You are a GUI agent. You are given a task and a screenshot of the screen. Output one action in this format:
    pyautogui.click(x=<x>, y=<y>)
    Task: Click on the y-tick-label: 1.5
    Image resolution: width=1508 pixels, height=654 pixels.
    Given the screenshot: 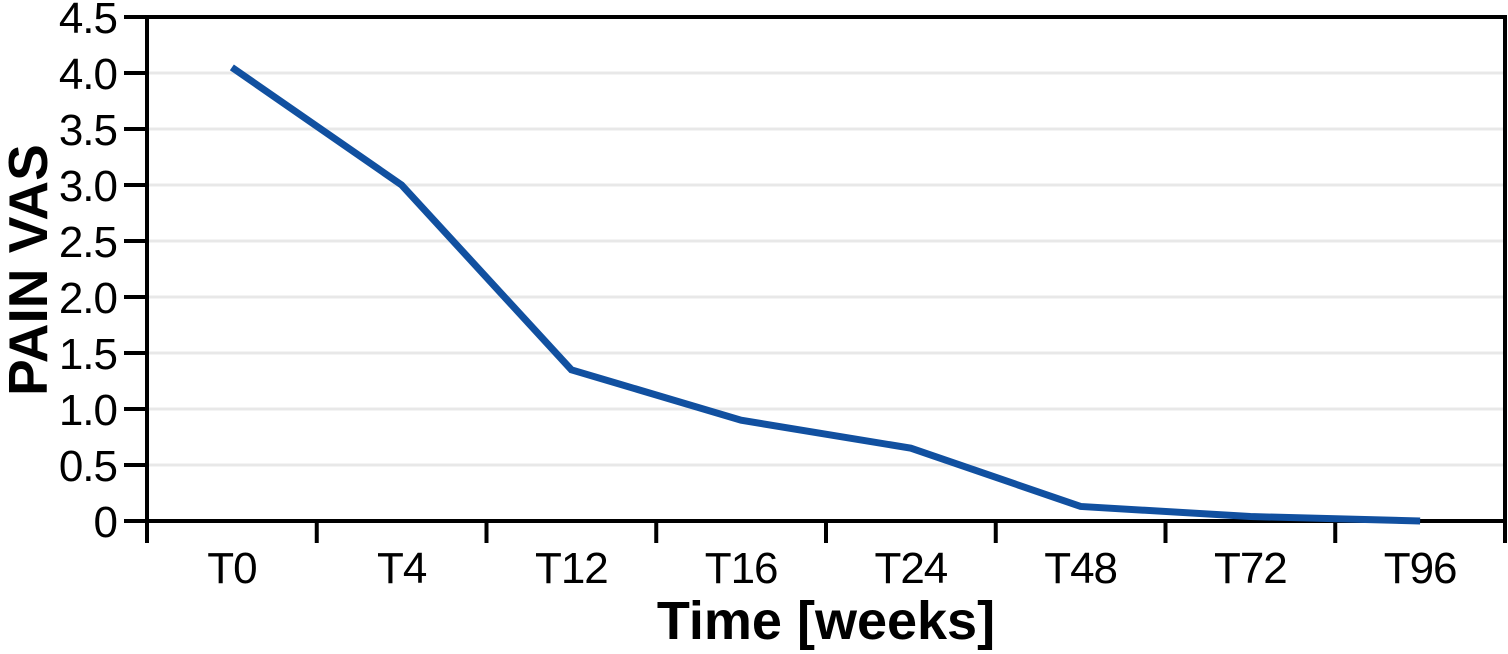 What is the action you would take?
    pyautogui.click(x=88, y=354)
    